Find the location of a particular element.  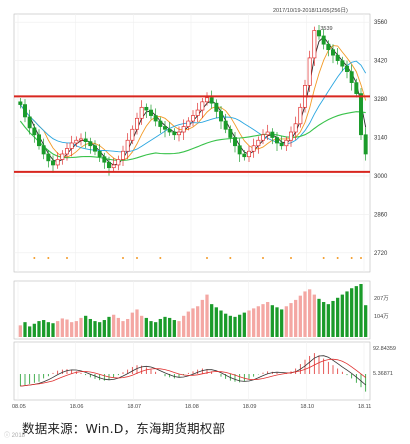

high-price-label: 3539 is located at coordinates (326, 29).